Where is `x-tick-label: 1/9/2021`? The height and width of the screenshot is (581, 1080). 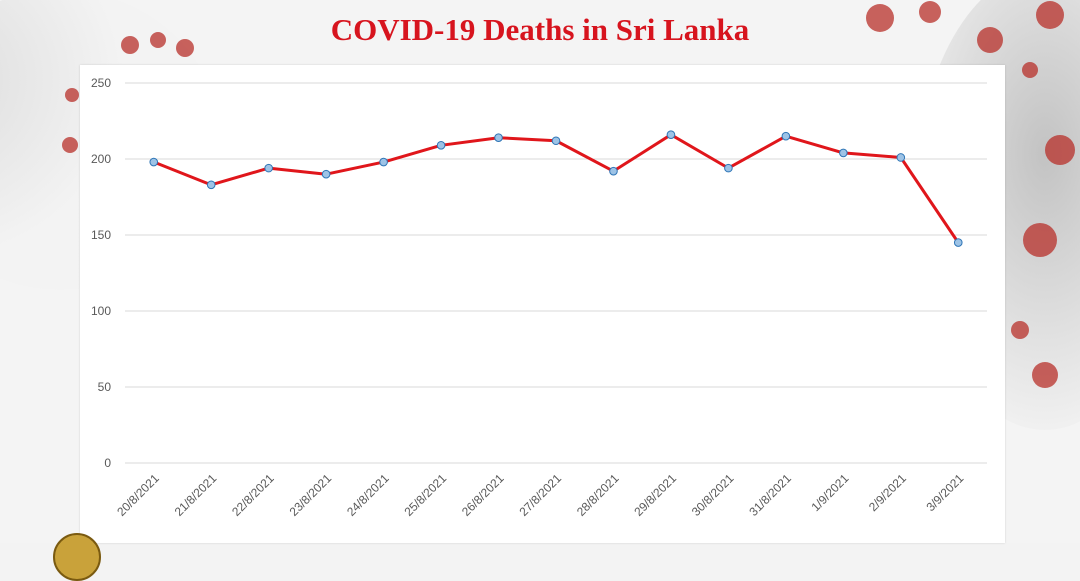 x-tick-label: 1/9/2021 is located at coordinates (830, 492).